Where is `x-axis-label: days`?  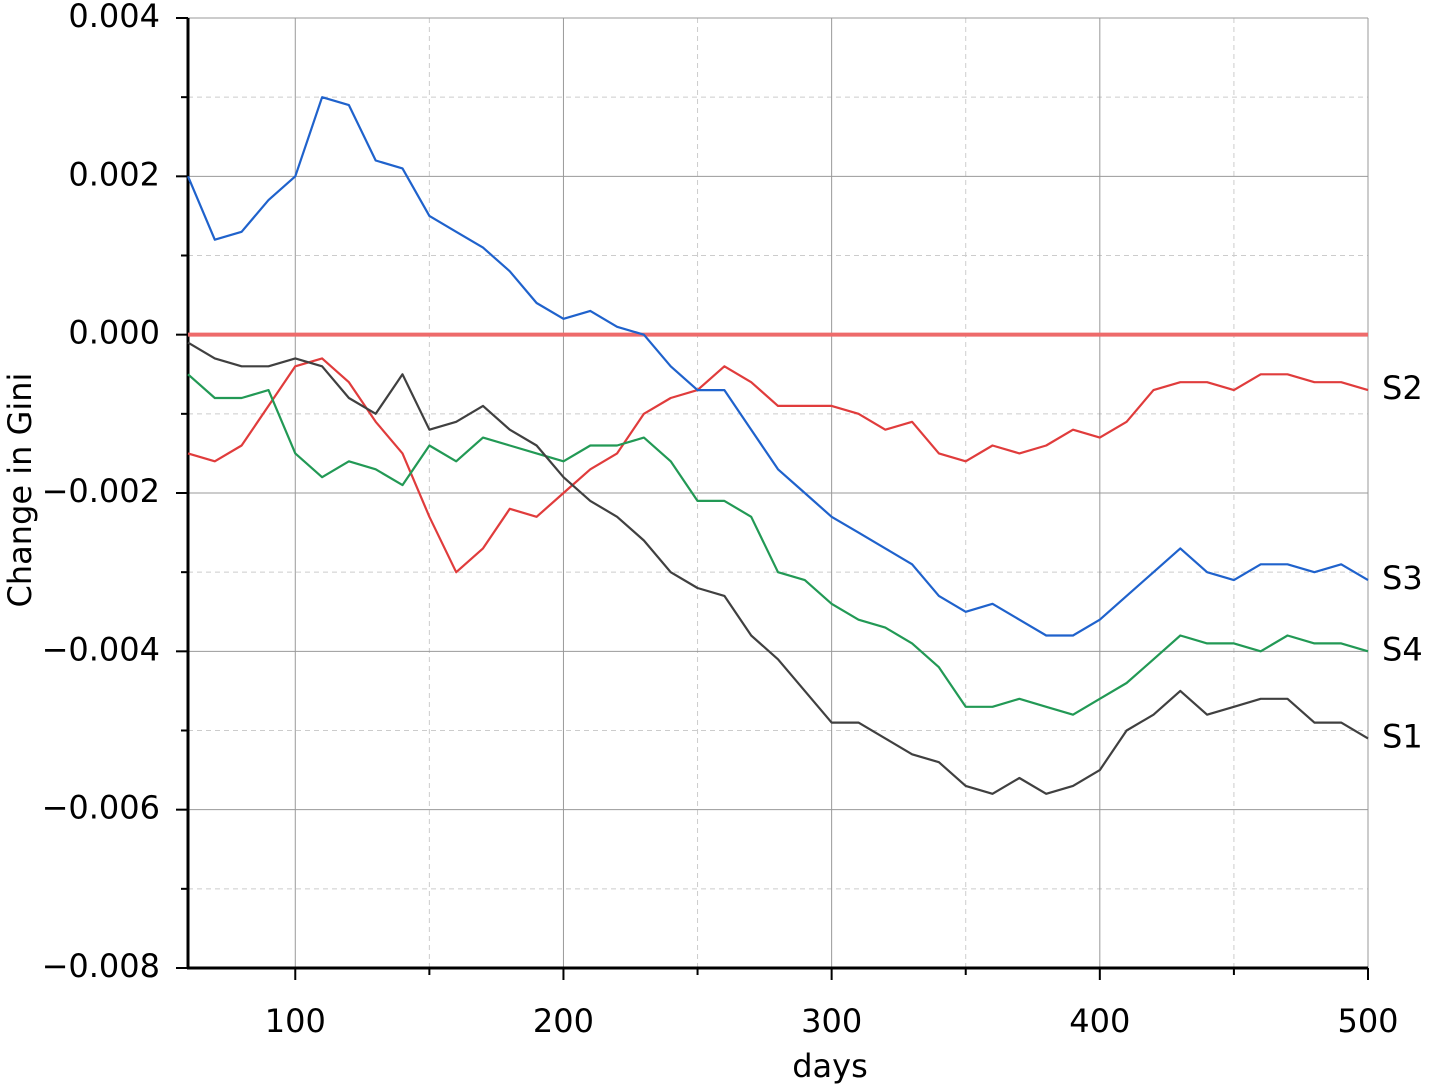
x-axis-label: days is located at coordinates (830, 1066).